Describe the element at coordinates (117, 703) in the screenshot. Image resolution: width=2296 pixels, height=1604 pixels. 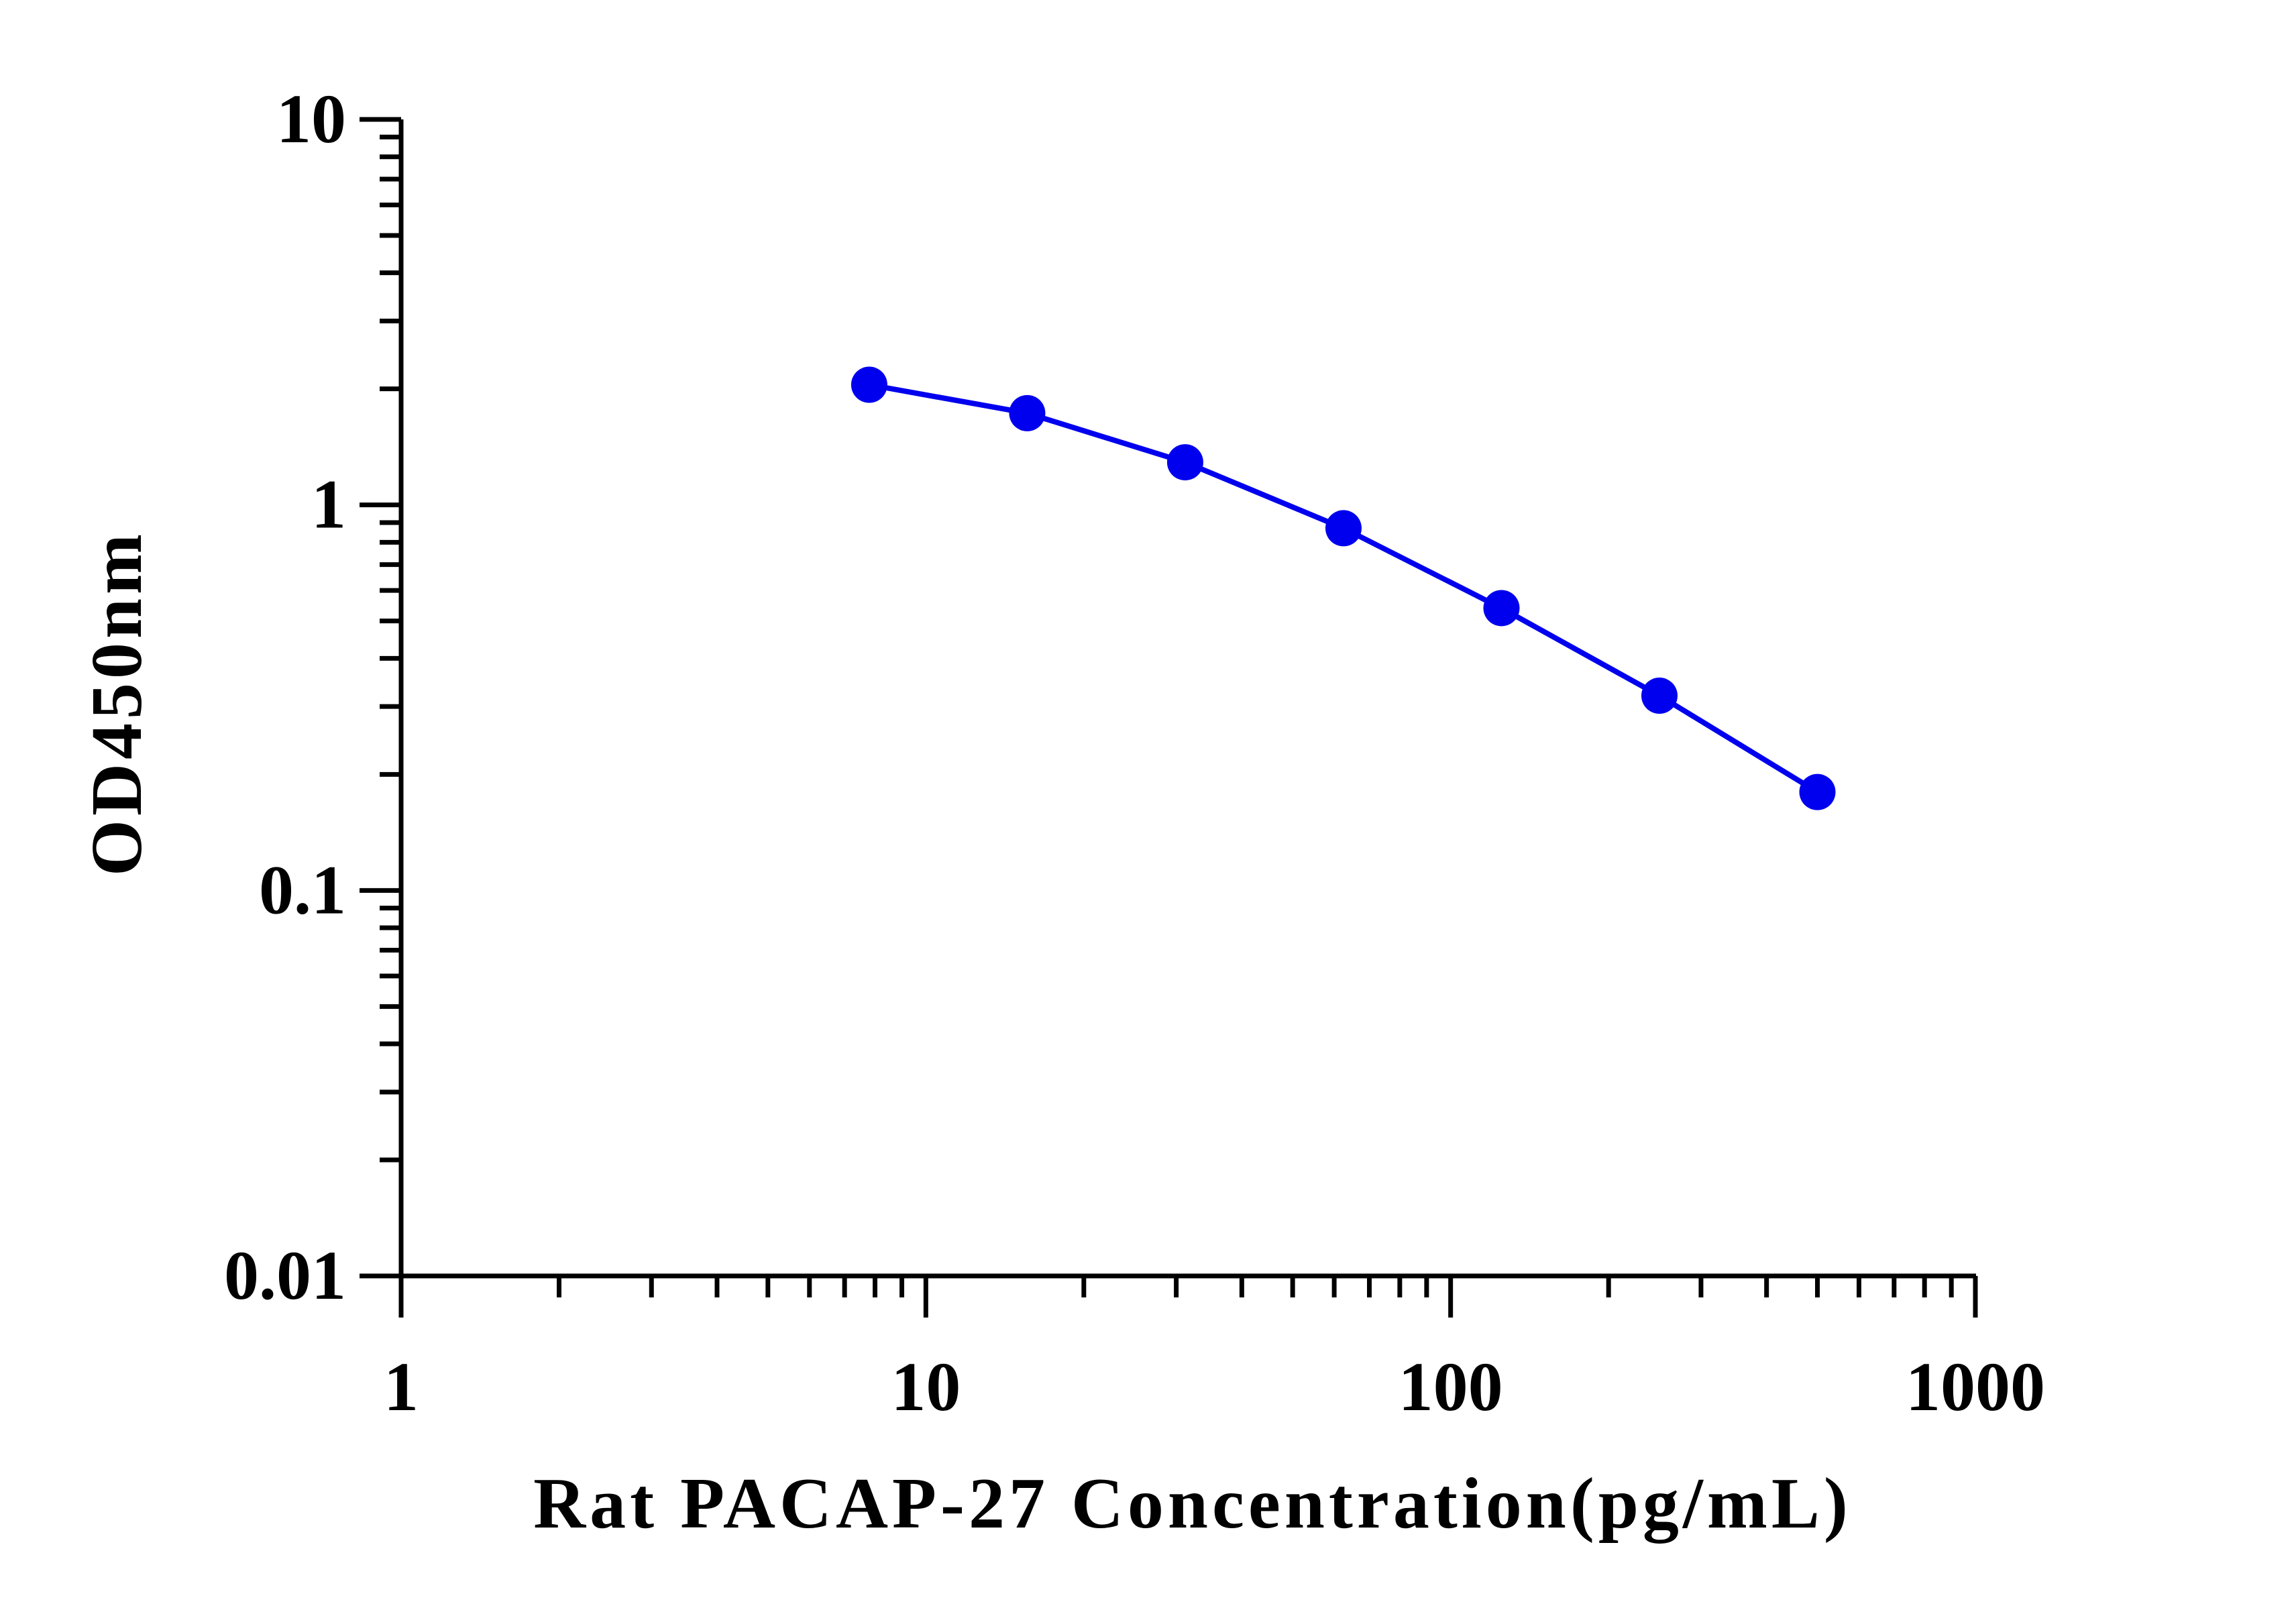
I see `y-axis-title: OD450nm` at that location.